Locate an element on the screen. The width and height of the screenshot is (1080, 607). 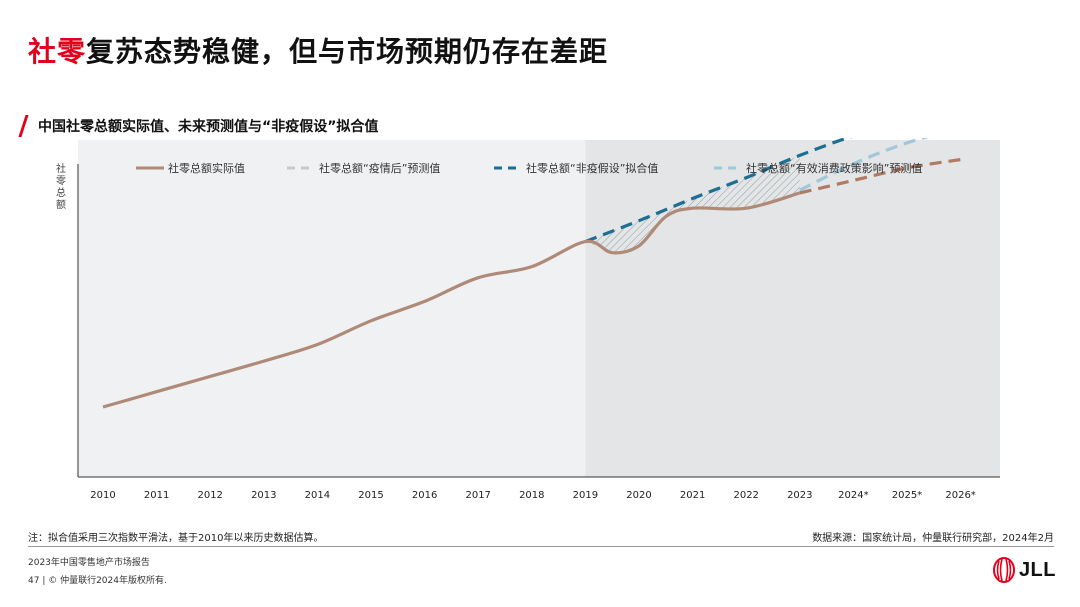
y-axis-label-char: 社 is located at coordinates (61, 168).